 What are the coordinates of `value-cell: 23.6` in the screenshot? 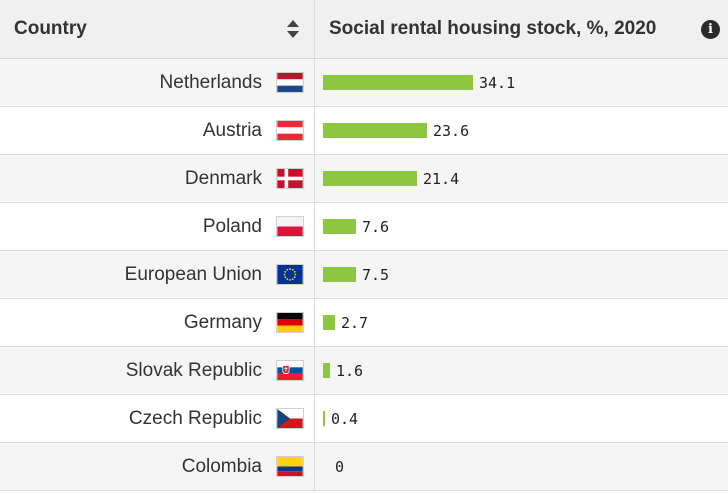 It's located at (521, 130).